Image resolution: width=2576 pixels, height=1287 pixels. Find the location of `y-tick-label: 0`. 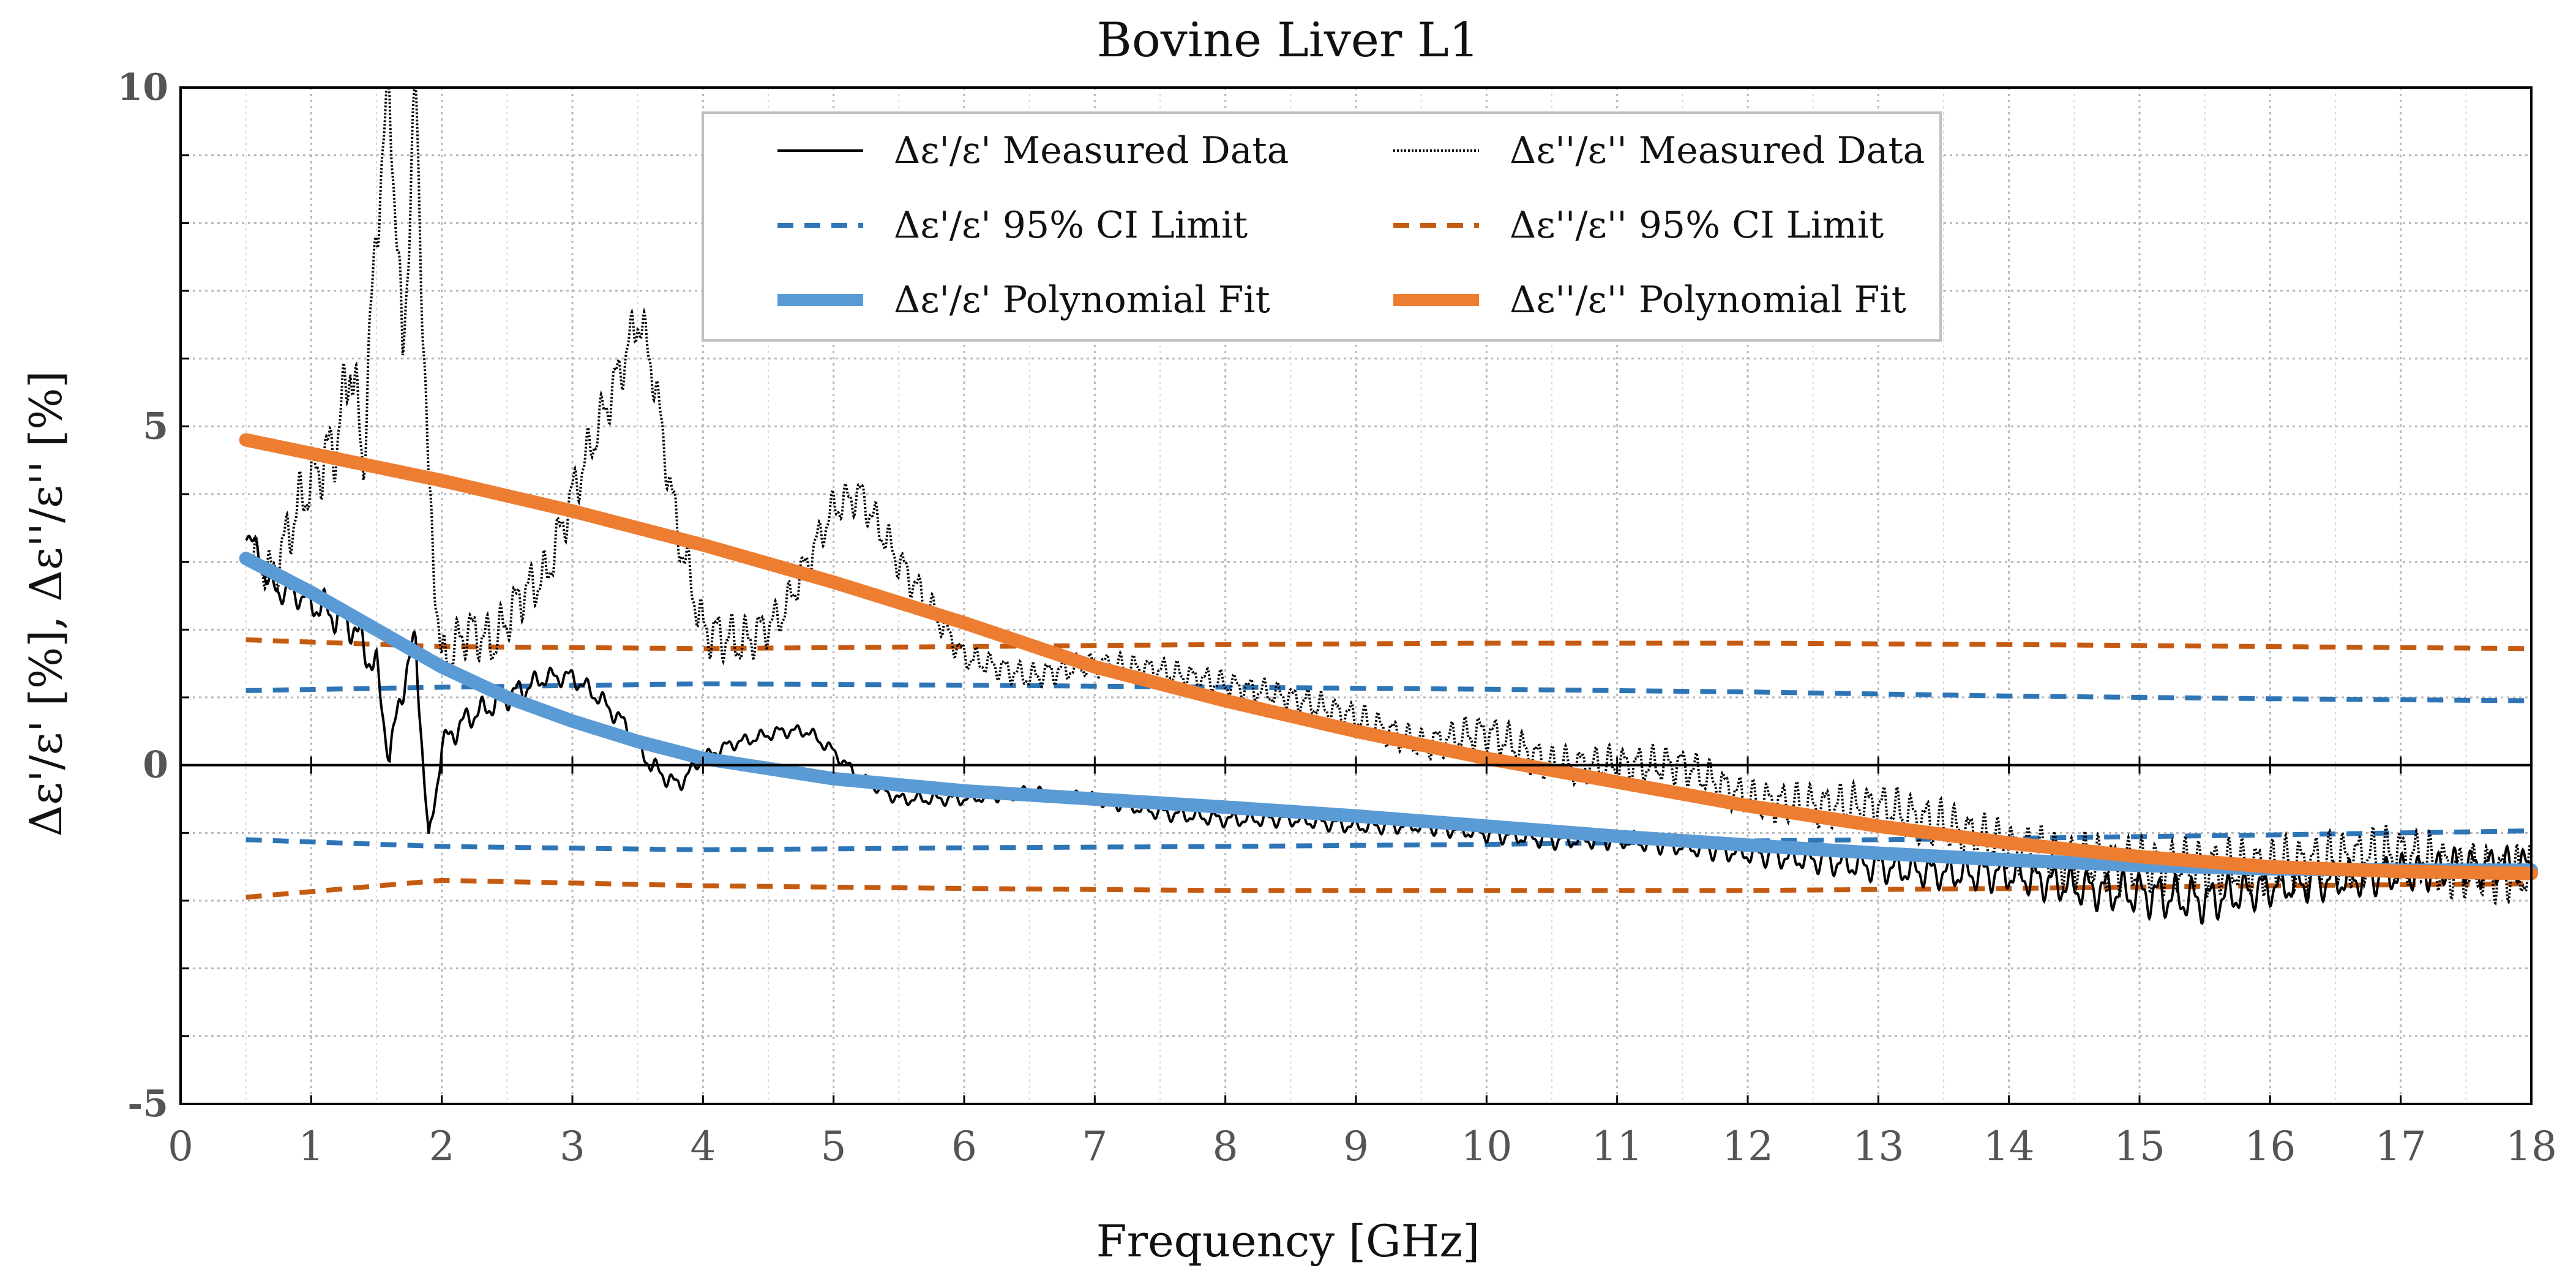

y-tick-label: 0 is located at coordinates (155, 766).